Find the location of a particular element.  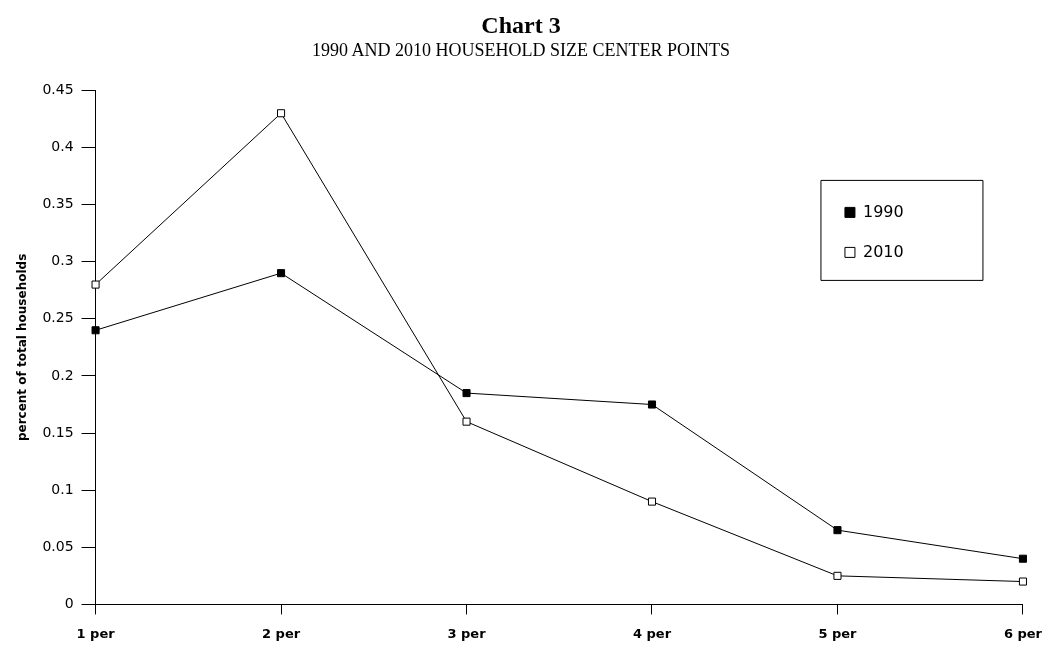

x-tick-label: 6 per is located at coordinates (1023, 633).